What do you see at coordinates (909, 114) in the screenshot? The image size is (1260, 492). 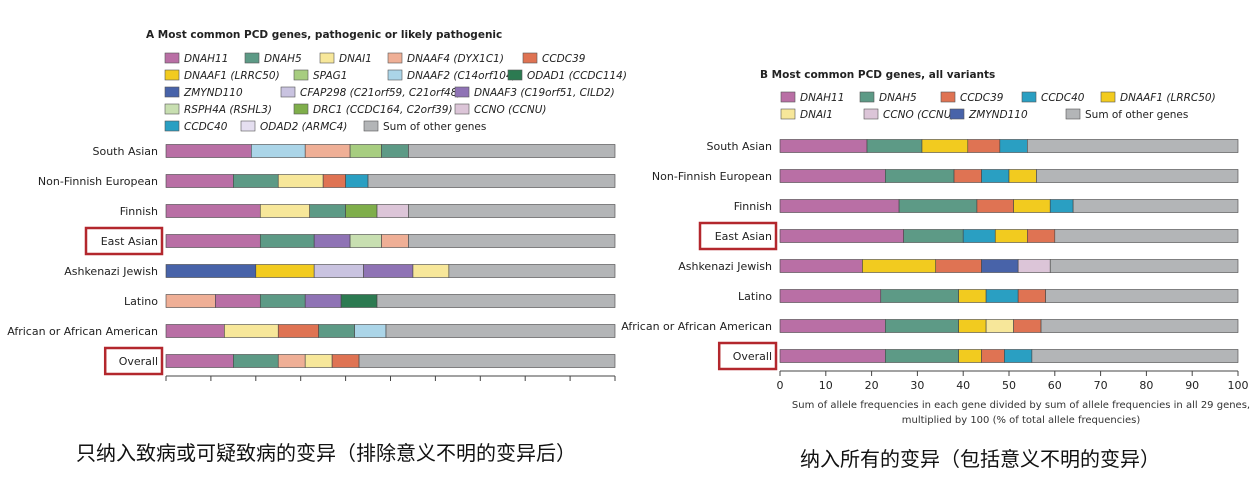 I see `legend-item-ccno-ccnu: CCNO (CCNU)` at bounding box center [909, 114].